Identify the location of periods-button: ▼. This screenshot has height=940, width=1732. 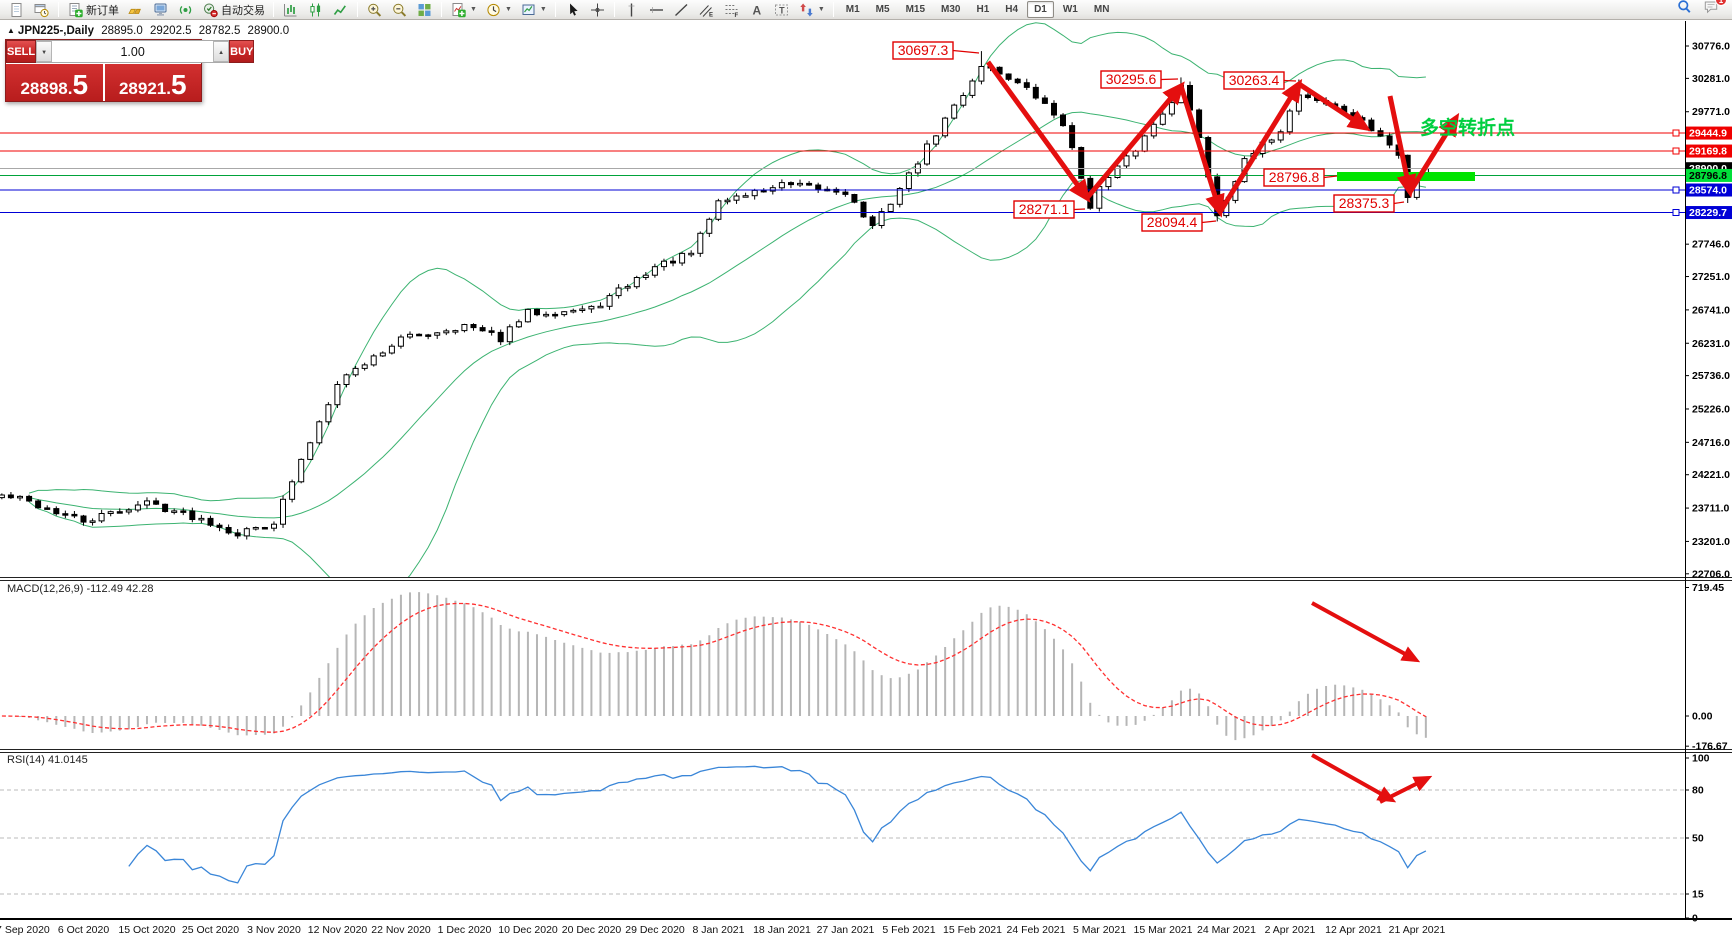
(498, 10).